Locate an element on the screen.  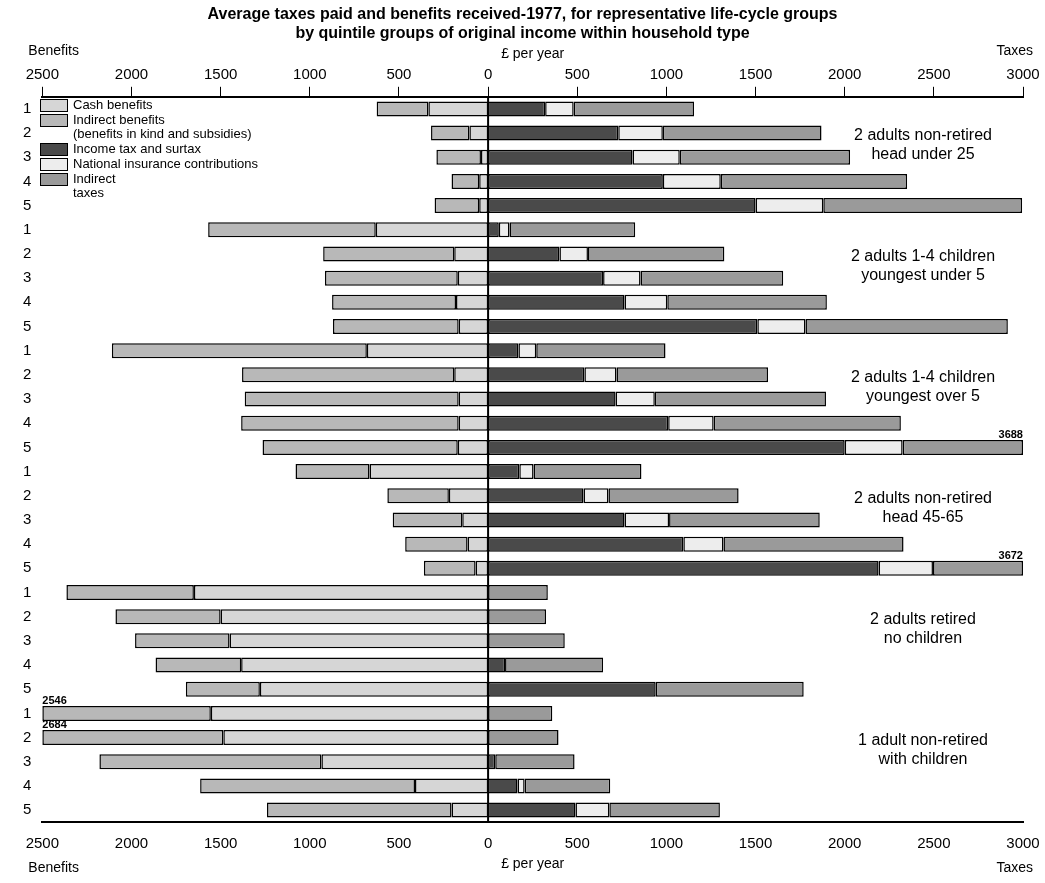
annotation: 2 adults non-retired head 45-65 is located at coordinates (923, 506).